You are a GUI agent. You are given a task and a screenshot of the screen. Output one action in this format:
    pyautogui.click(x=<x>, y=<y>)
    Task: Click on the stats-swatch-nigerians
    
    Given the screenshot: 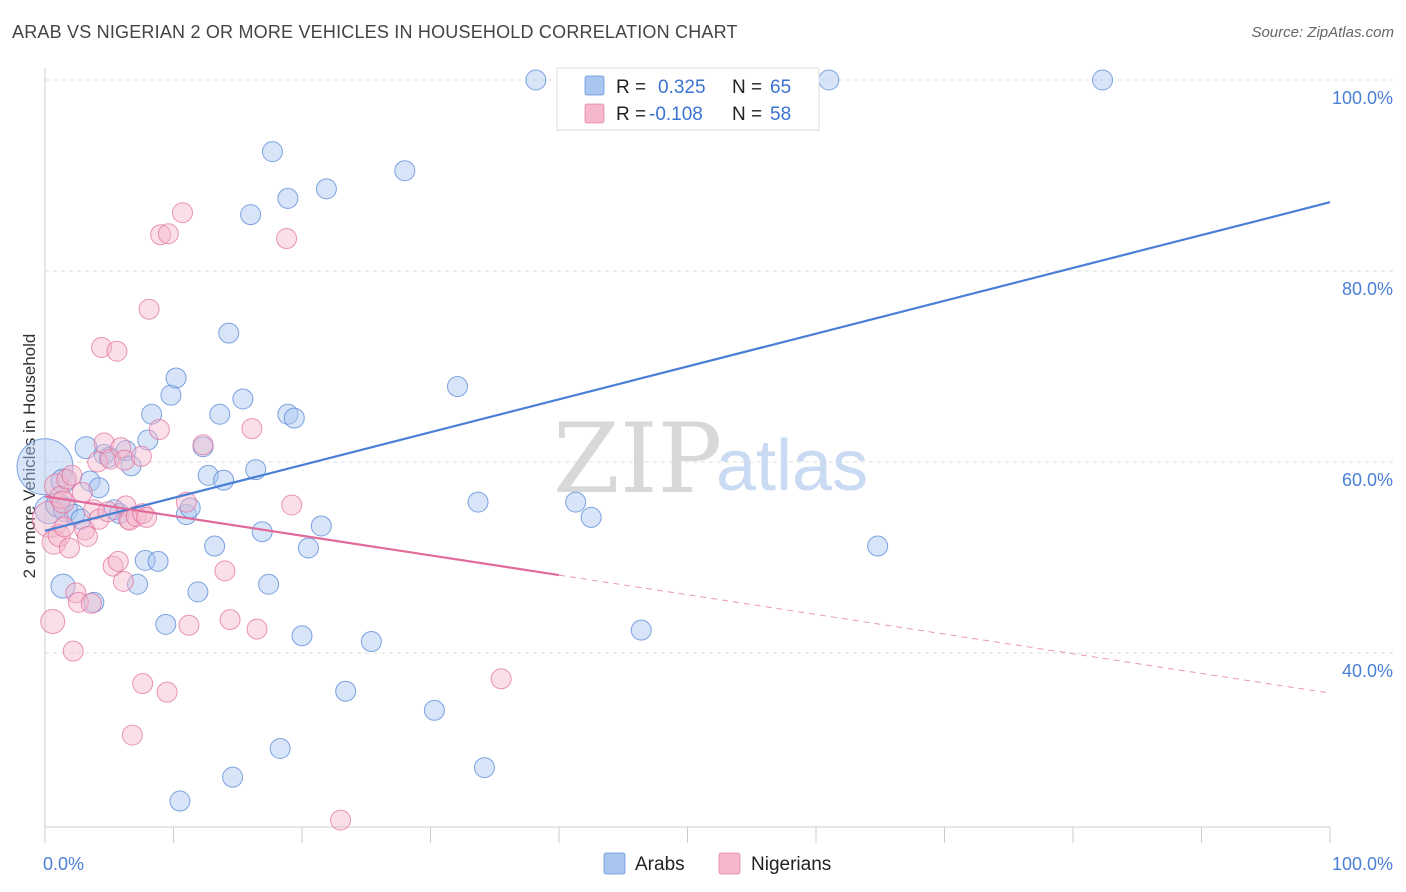 What is the action you would take?
    pyautogui.click(x=594, y=113)
    